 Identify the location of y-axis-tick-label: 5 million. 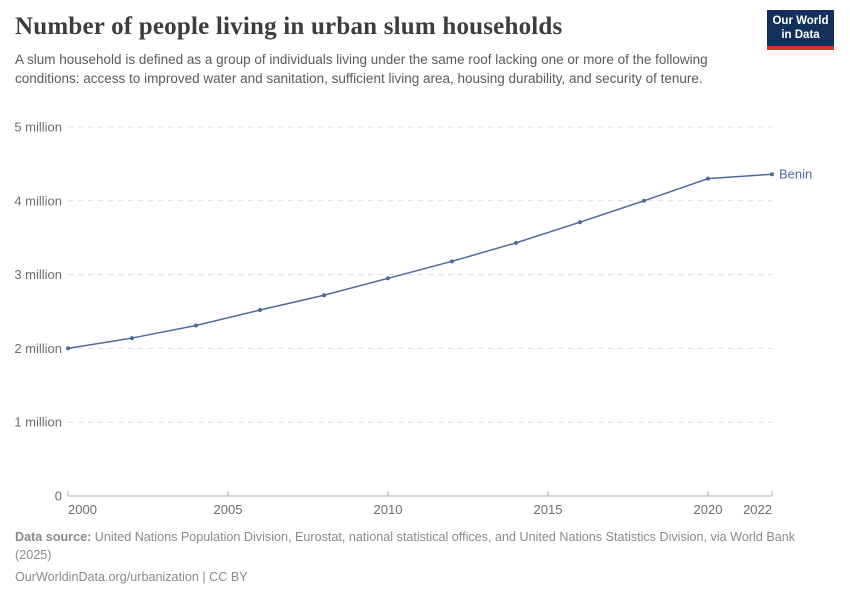
(38, 127).